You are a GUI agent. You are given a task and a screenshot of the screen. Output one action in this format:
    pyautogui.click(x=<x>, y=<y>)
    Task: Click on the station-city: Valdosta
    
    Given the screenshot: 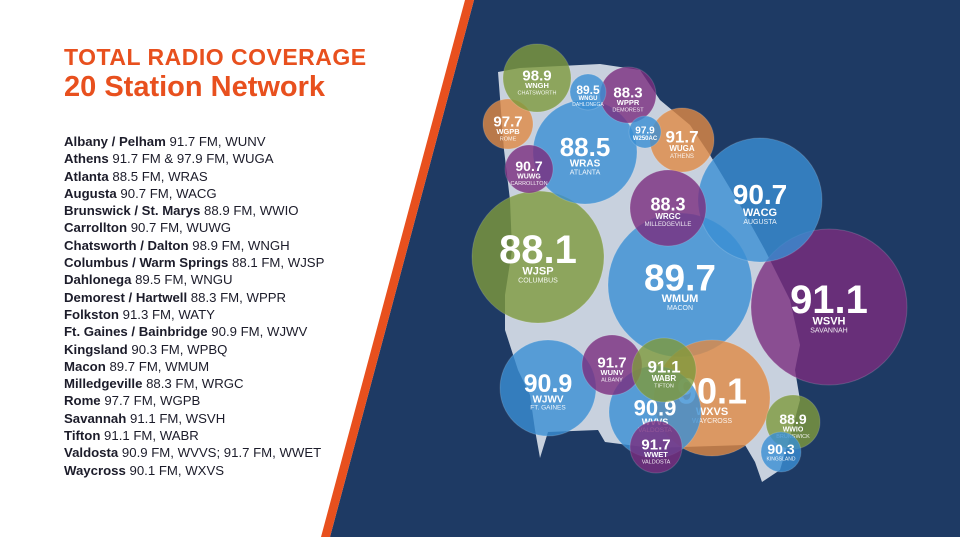 What is the action you would take?
    pyautogui.click(x=91, y=453)
    